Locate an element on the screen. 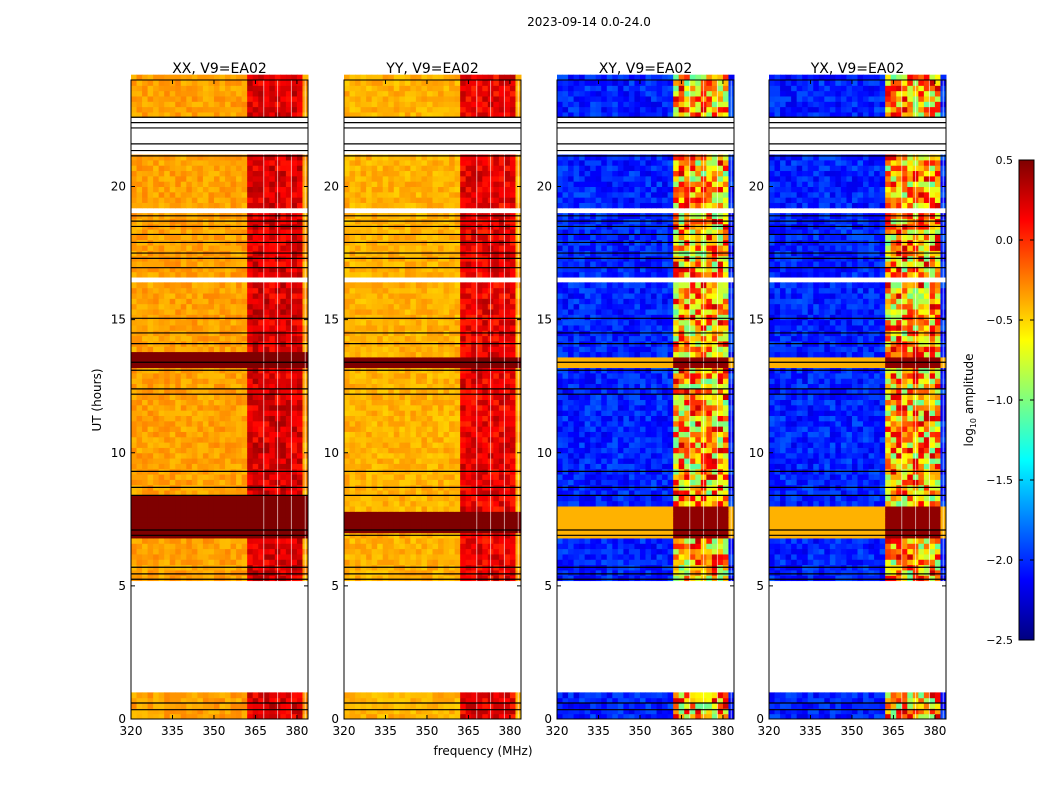 Image resolution: width=1050 pixels, height=800 pixels. y-tick-label: 0 is located at coordinates (122, 719).